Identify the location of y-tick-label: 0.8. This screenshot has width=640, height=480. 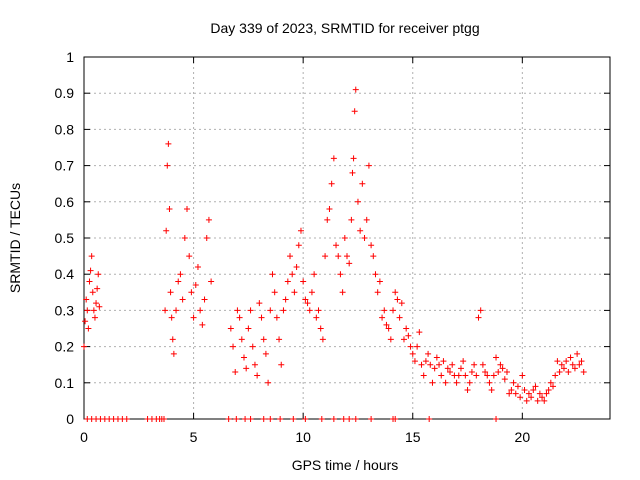
(65, 129).